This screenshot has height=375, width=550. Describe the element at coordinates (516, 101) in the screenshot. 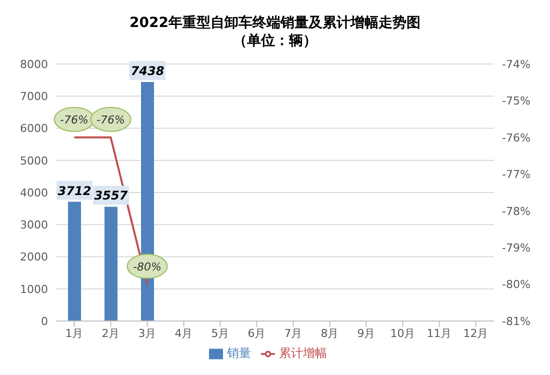

I see `y2-tick-label: -75%` at that location.